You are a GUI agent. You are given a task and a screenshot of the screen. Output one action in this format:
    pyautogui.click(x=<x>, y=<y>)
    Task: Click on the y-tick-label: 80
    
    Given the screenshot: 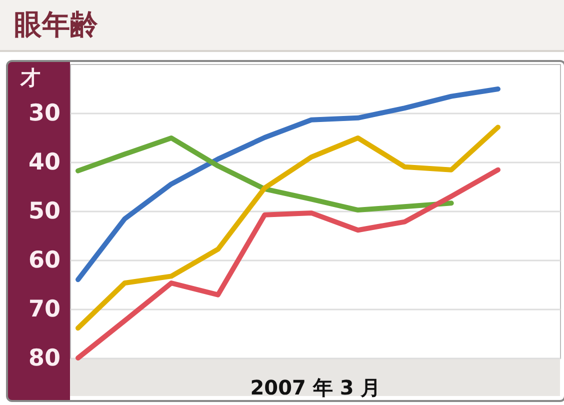 What is the action you would take?
    pyautogui.click(x=44, y=359)
    